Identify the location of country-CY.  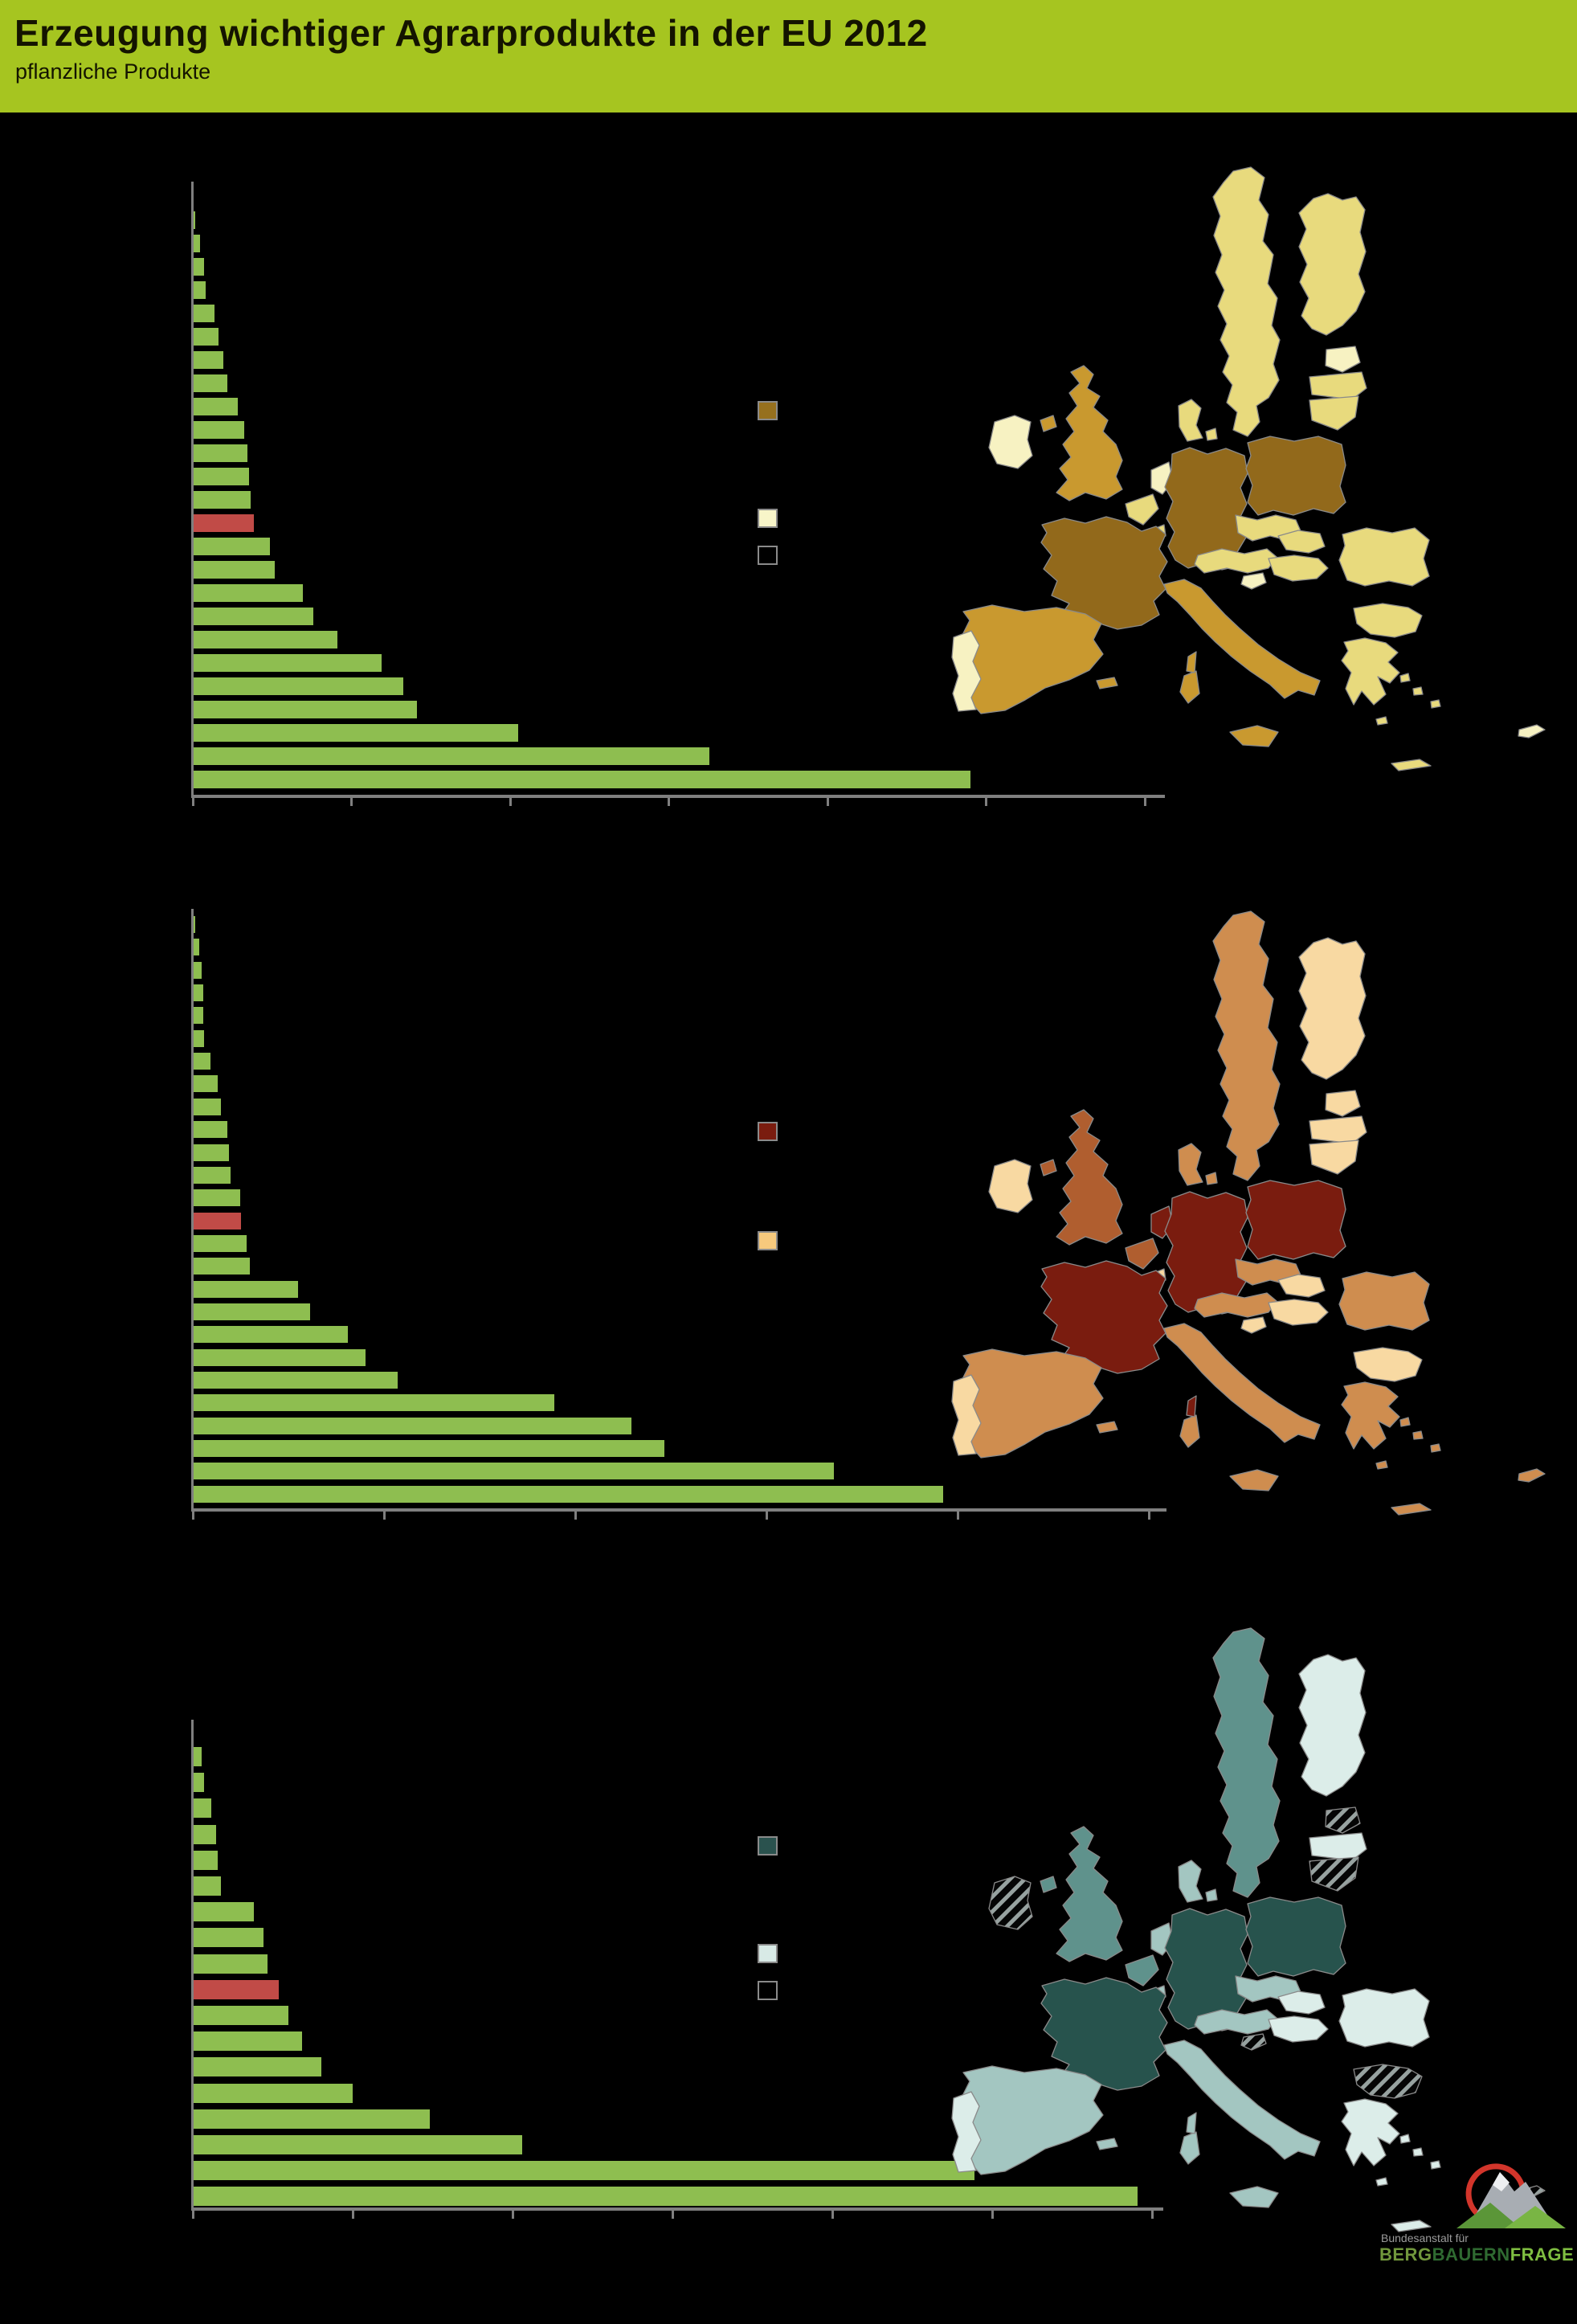
(1532, 1475).